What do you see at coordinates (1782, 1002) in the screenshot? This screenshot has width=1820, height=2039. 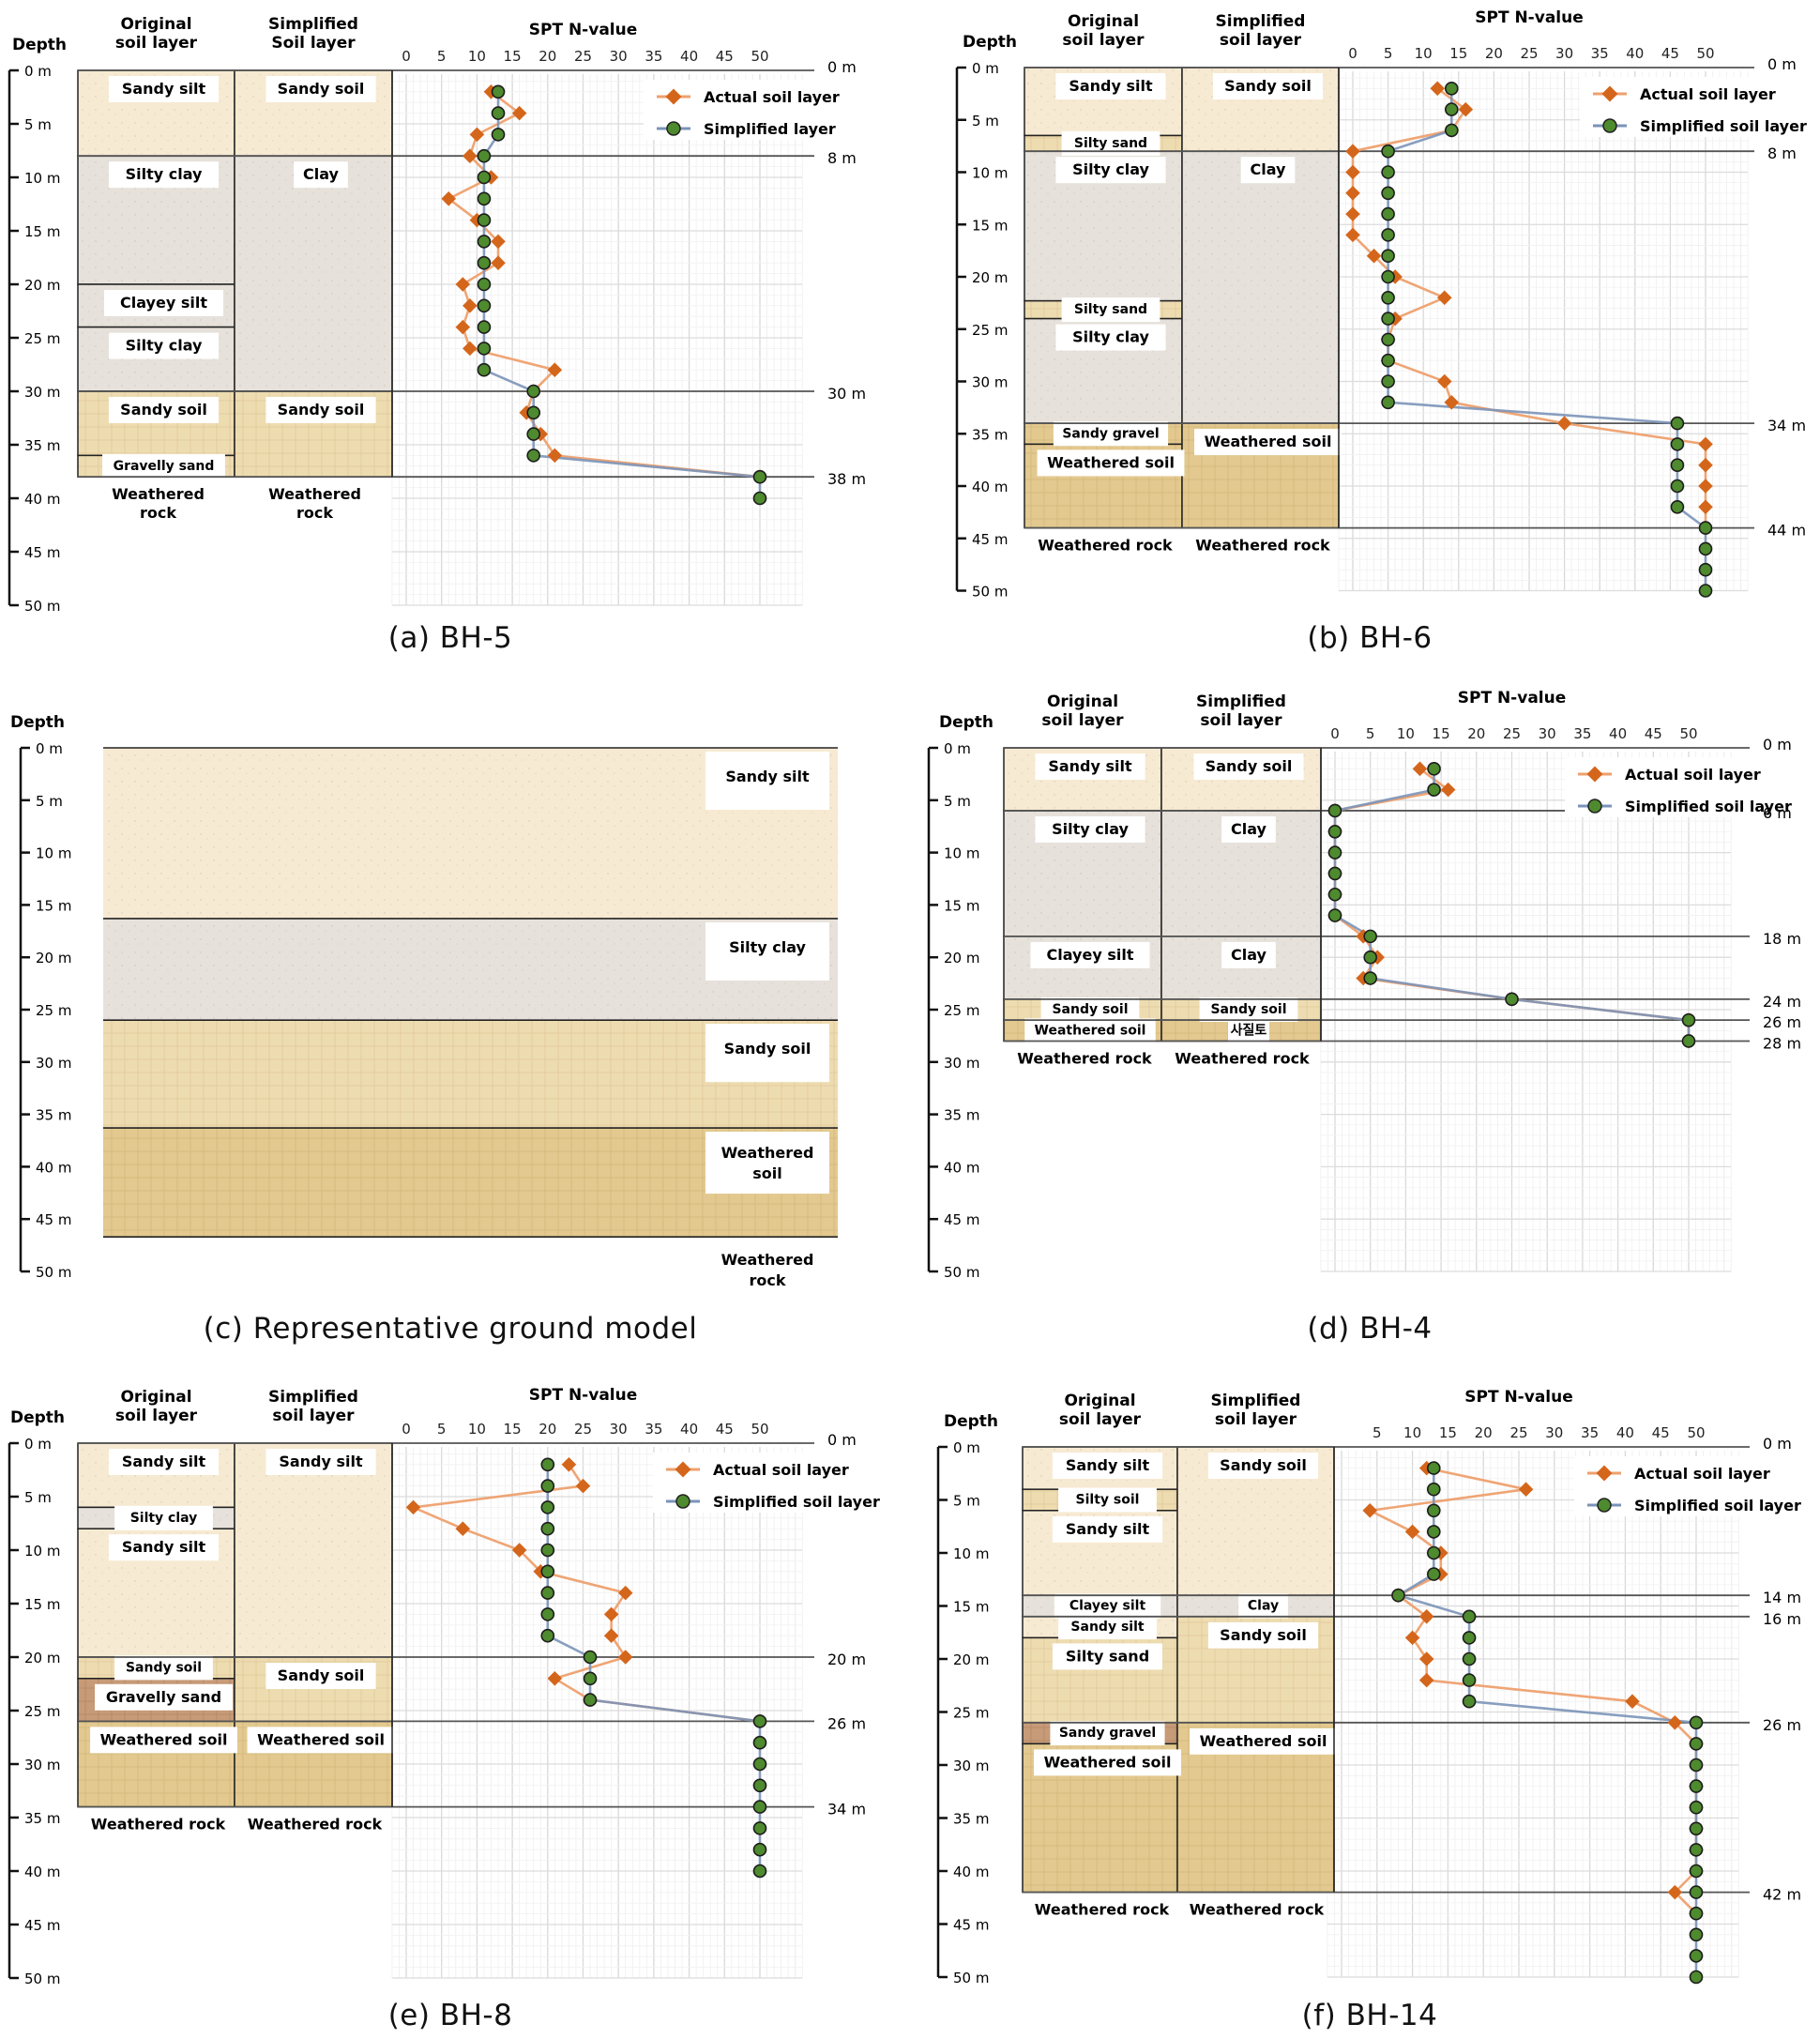 I see `boundary-label: 24 m` at bounding box center [1782, 1002].